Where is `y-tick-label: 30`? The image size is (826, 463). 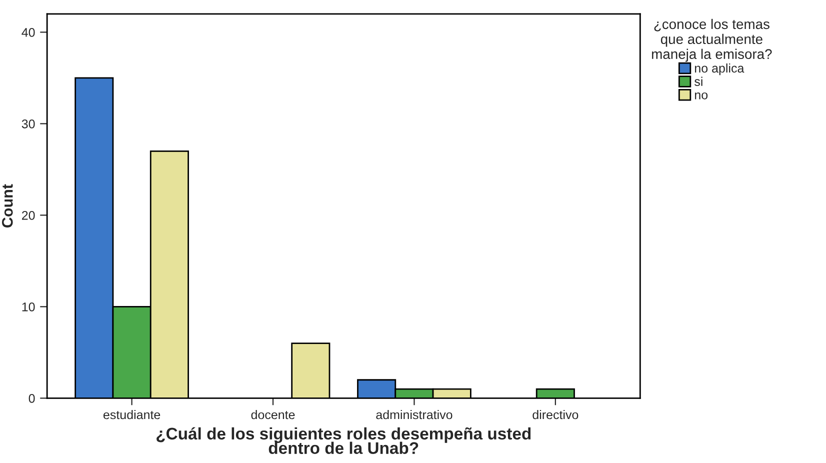
y-tick-label: 30 is located at coordinates (28, 123).